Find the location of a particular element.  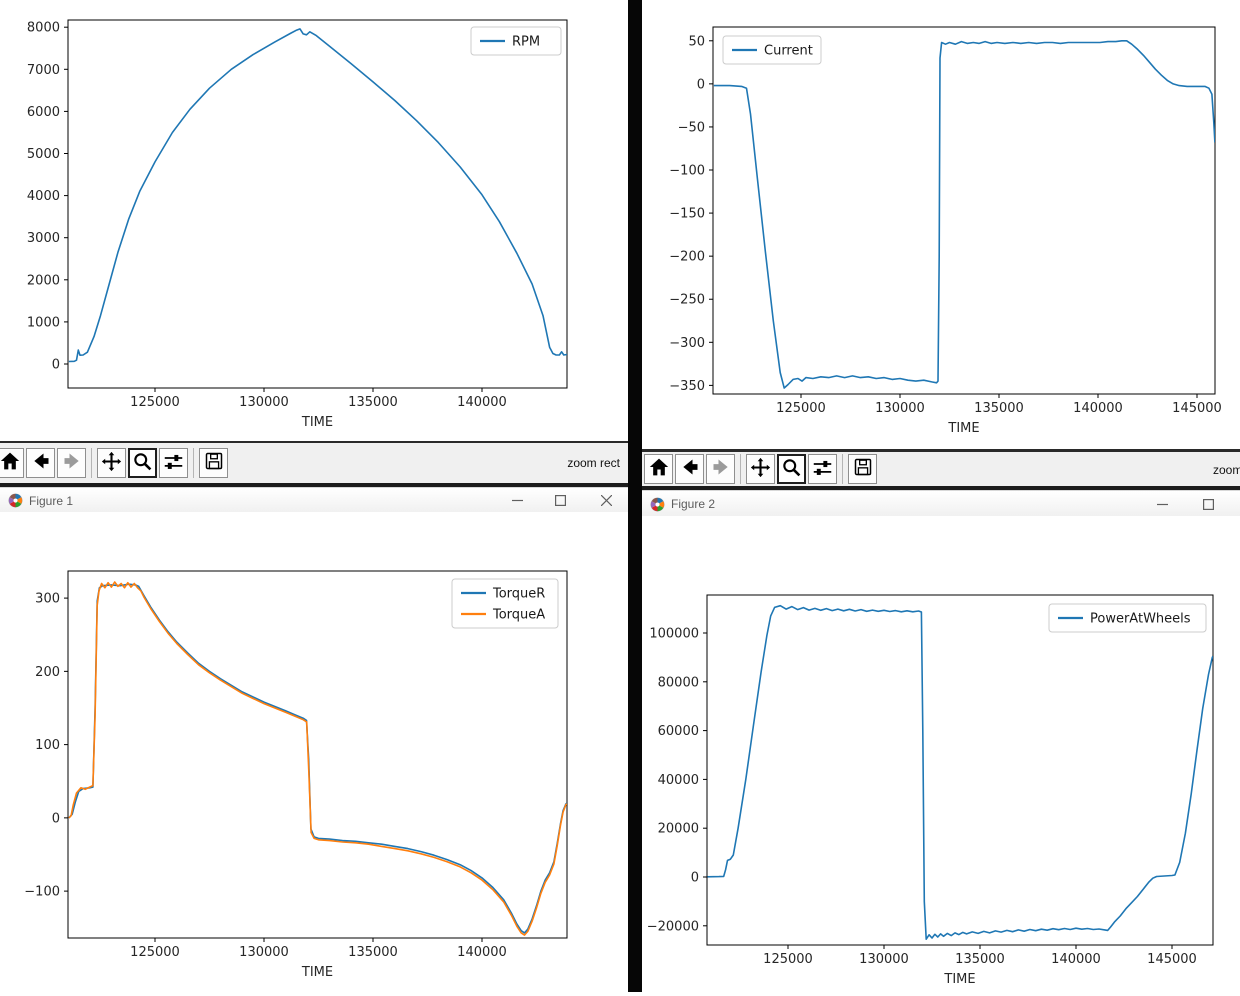

y-tick-label: −50 is located at coordinates (691, 127).